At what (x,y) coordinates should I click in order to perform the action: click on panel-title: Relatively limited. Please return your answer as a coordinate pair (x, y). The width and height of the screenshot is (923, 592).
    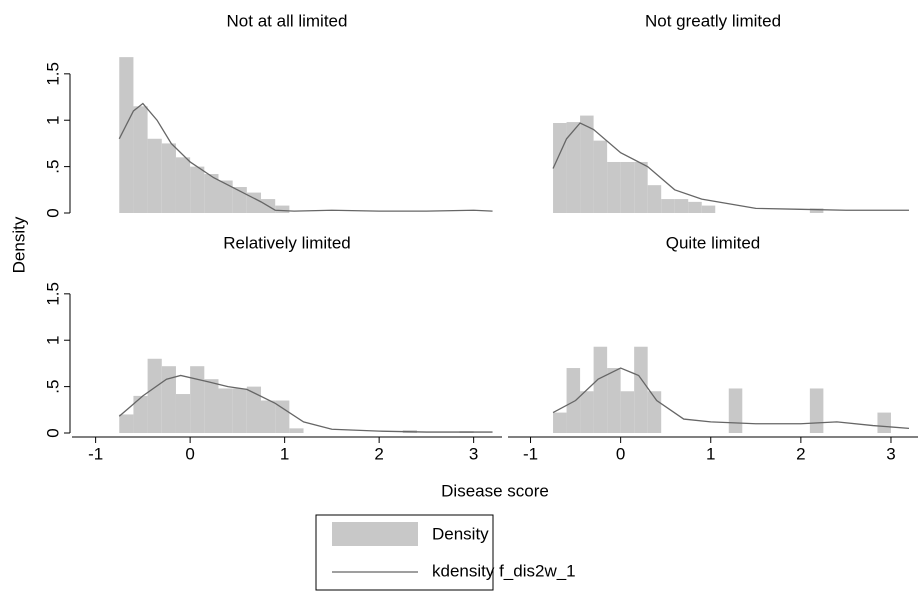
    Looking at the image, I should click on (287, 242).